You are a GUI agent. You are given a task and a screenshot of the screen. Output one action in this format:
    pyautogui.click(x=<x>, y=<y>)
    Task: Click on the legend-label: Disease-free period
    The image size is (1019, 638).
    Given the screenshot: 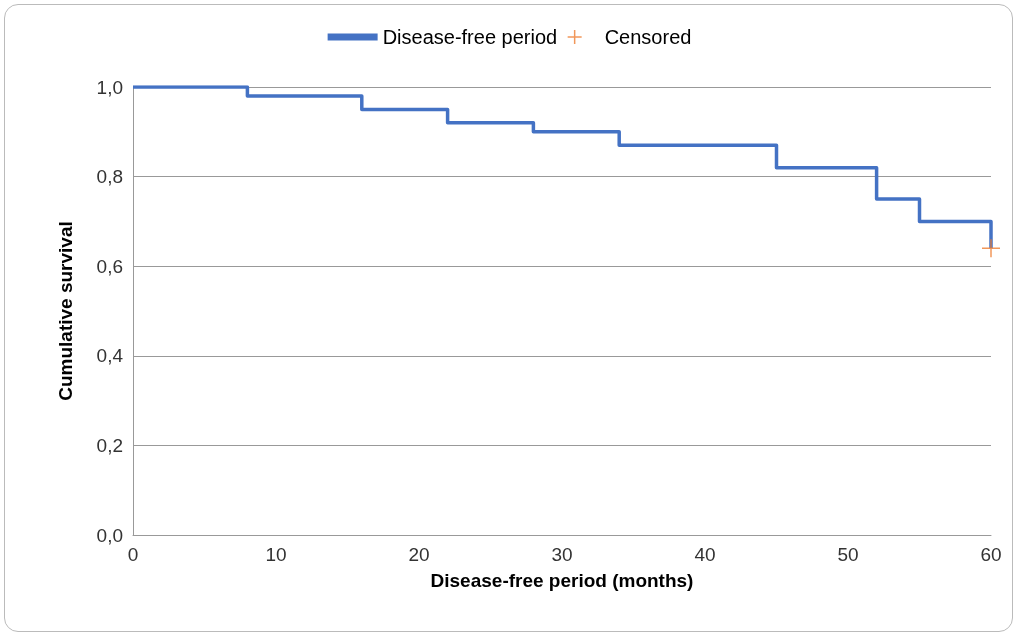 What is the action you would take?
    pyautogui.click(x=470, y=37)
    